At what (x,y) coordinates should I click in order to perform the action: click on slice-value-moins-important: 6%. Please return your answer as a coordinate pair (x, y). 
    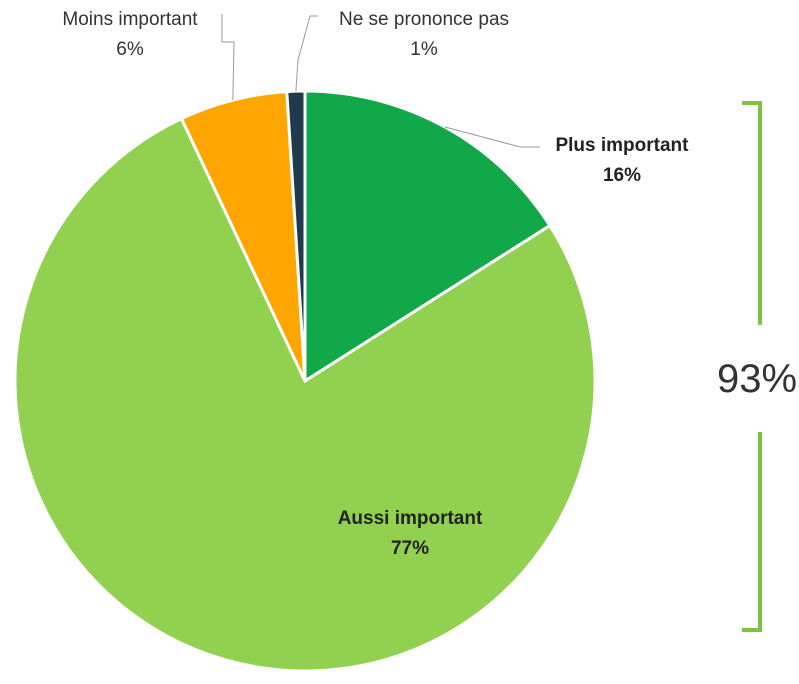
    Looking at the image, I should click on (130, 49).